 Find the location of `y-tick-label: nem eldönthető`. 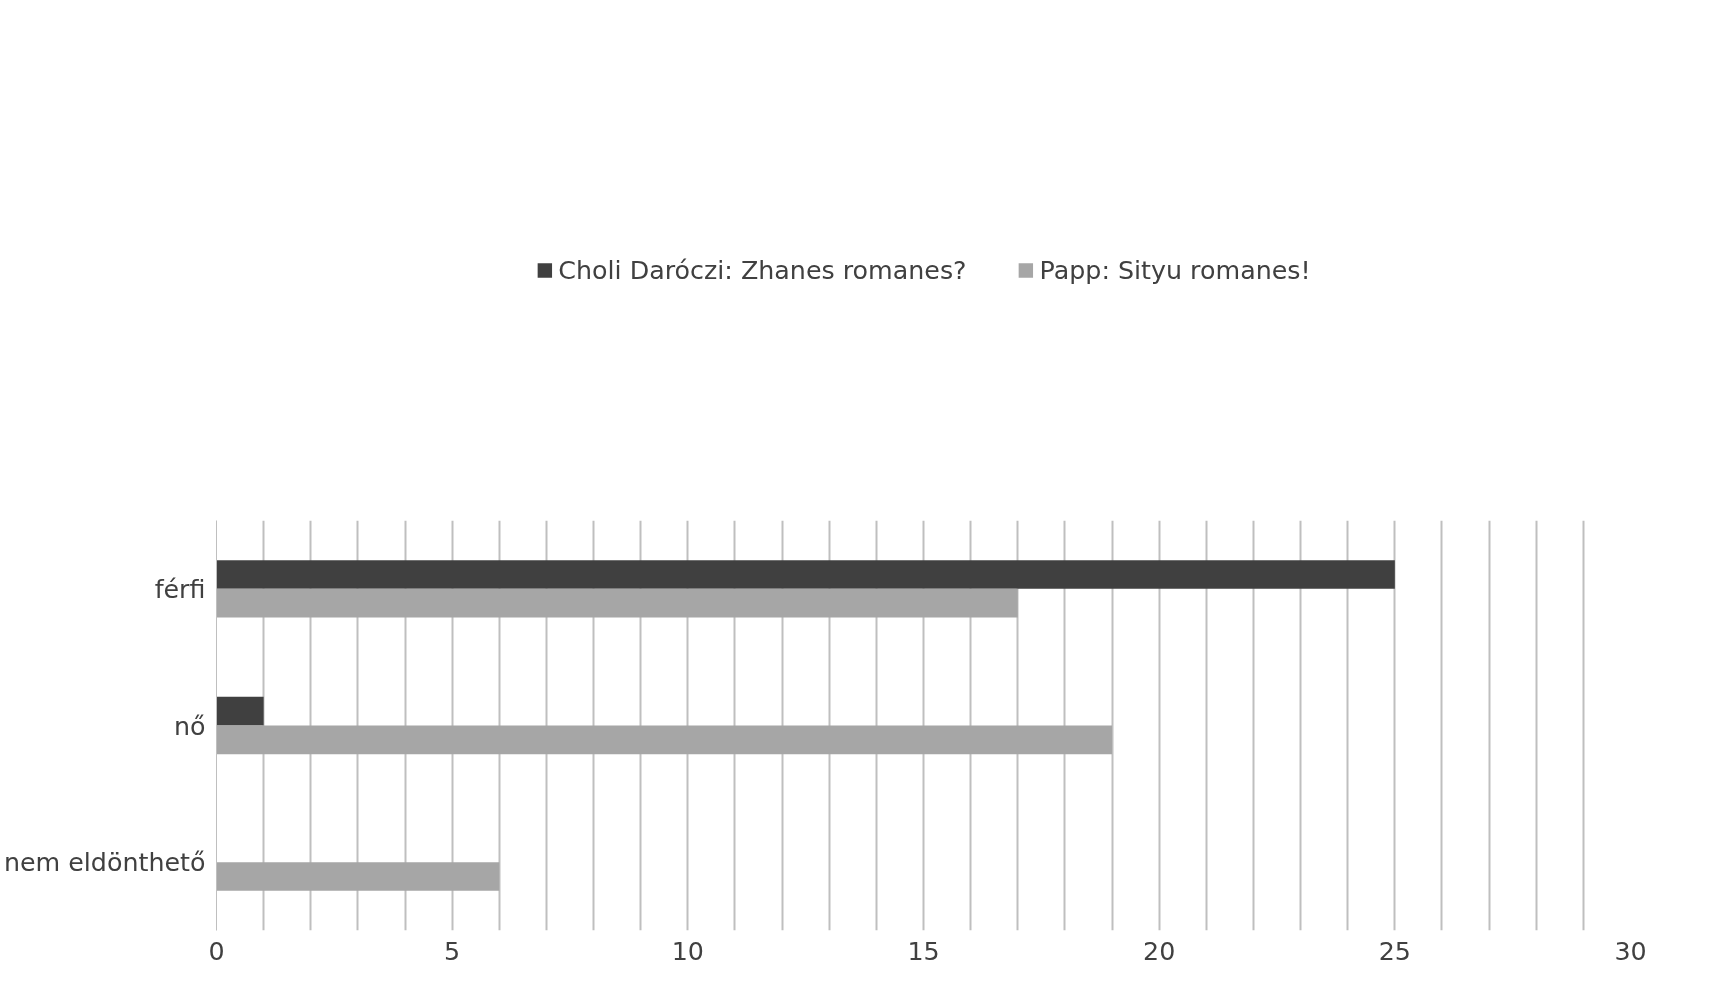

y-tick-label: nem eldönthető is located at coordinates (104, 862).